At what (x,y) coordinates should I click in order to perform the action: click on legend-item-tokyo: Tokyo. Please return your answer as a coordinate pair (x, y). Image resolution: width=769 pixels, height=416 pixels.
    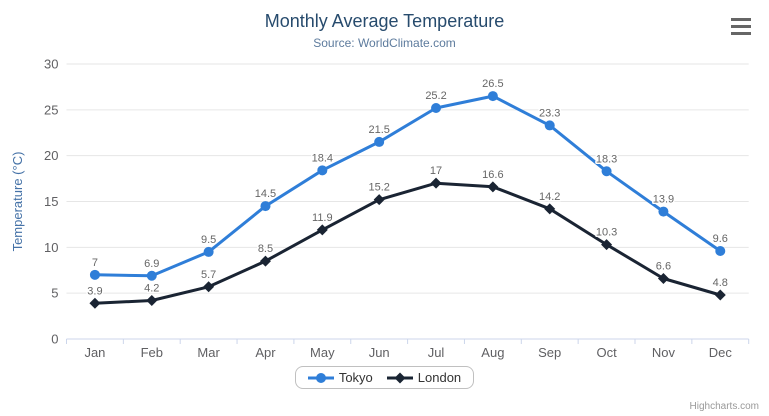
    Looking at the image, I should click on (340, 377).